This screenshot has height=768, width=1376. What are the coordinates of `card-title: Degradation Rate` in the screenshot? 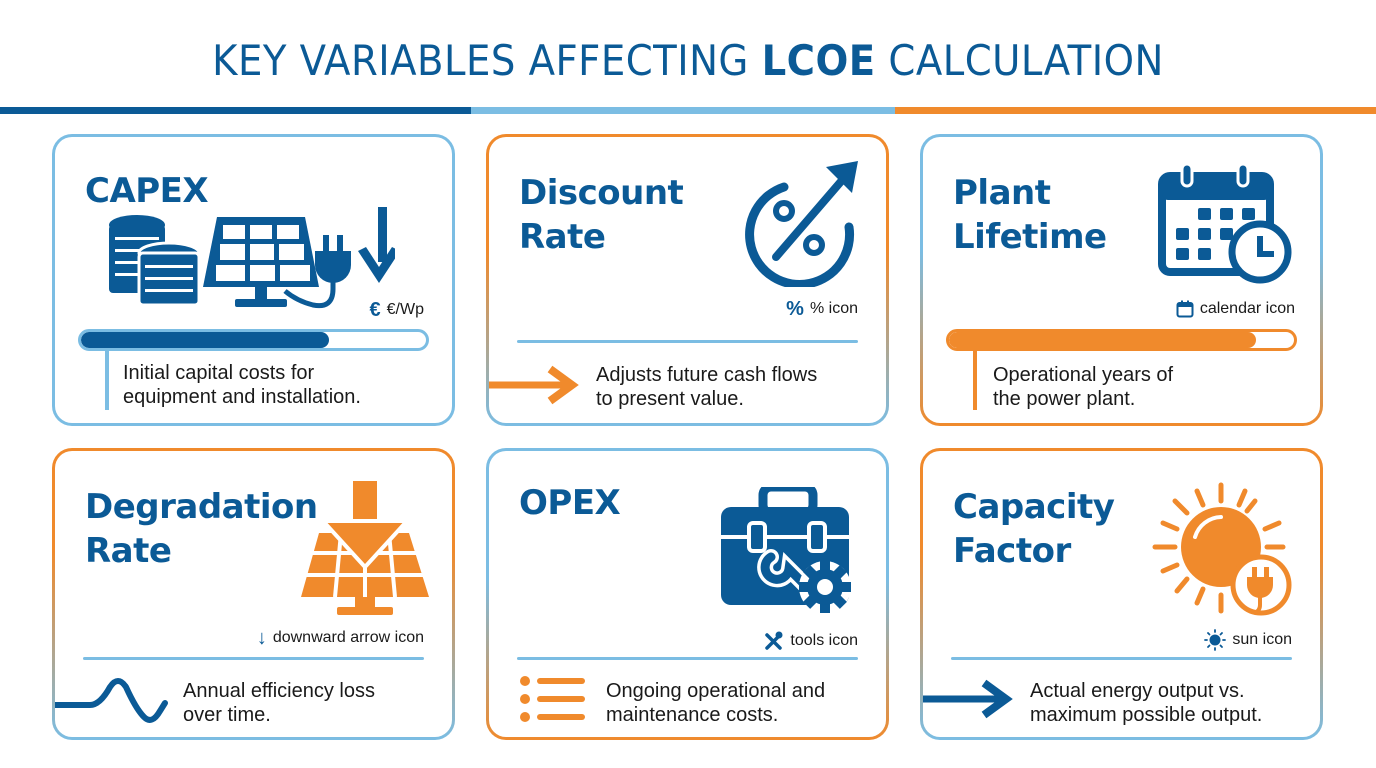 It's located at (201, 529).